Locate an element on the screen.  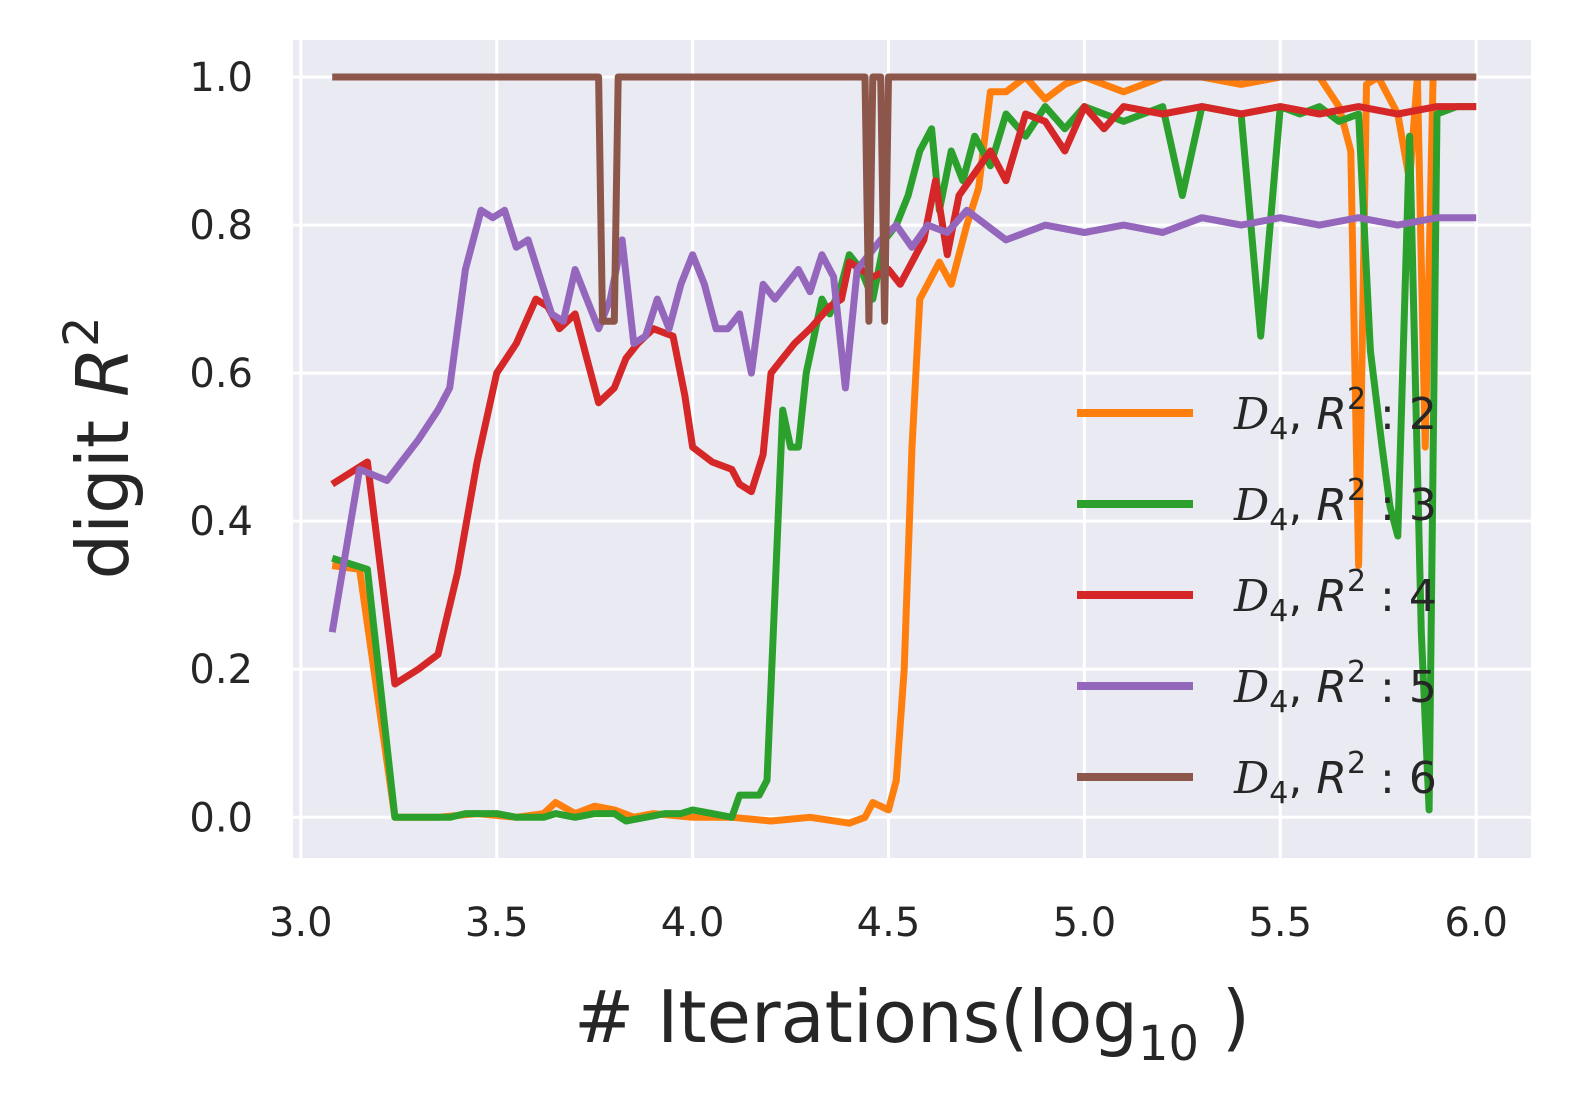
x-axis-label-close: ) is located at coordinates (1224, 1017).